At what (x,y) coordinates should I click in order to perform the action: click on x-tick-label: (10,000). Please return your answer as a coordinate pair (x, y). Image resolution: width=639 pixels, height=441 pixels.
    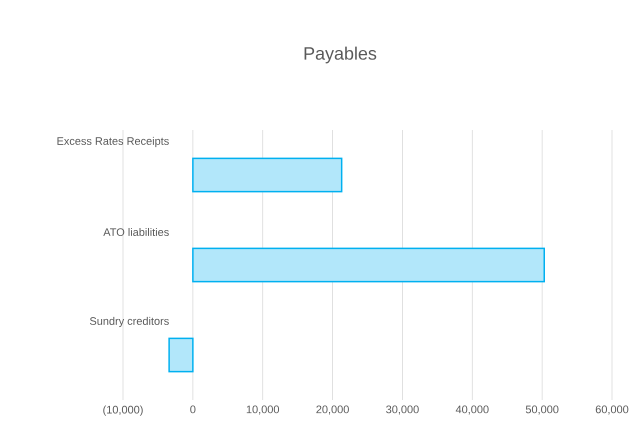
    Looking at the image, I should click on (123, 411).